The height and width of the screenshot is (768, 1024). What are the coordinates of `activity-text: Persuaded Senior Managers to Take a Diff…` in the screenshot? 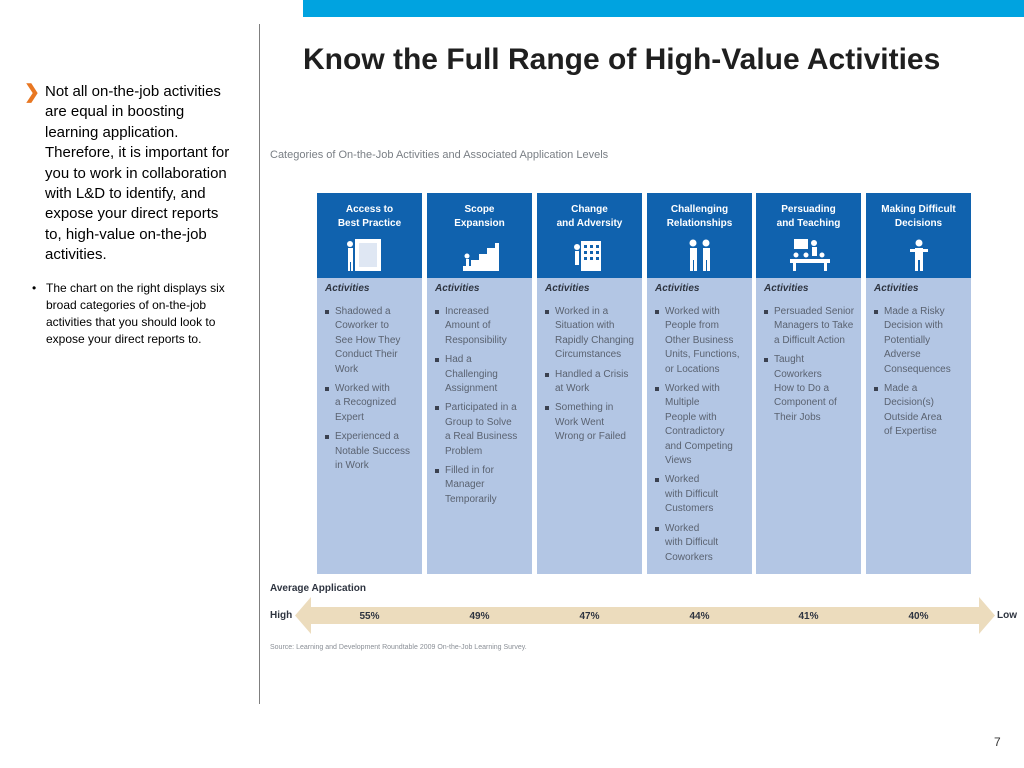 It's located at (814, 326).